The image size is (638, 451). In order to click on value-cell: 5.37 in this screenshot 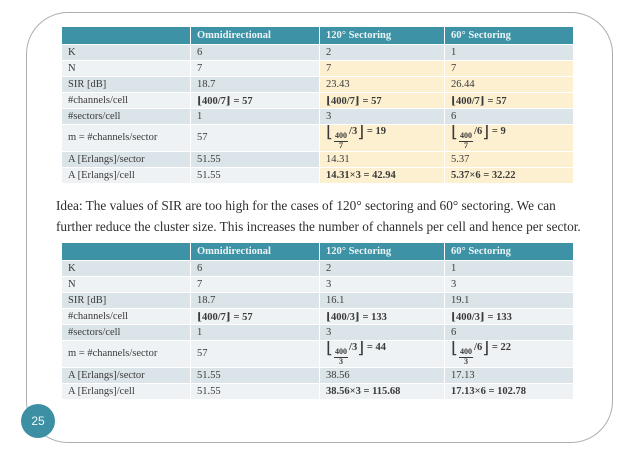, I will do `click(509, 159)`.